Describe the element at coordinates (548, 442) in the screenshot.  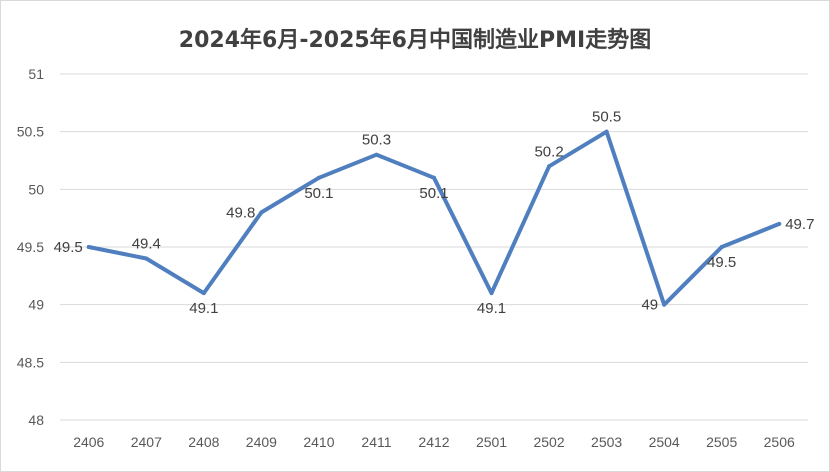
I see `x-tick-label: 2502` at that location.